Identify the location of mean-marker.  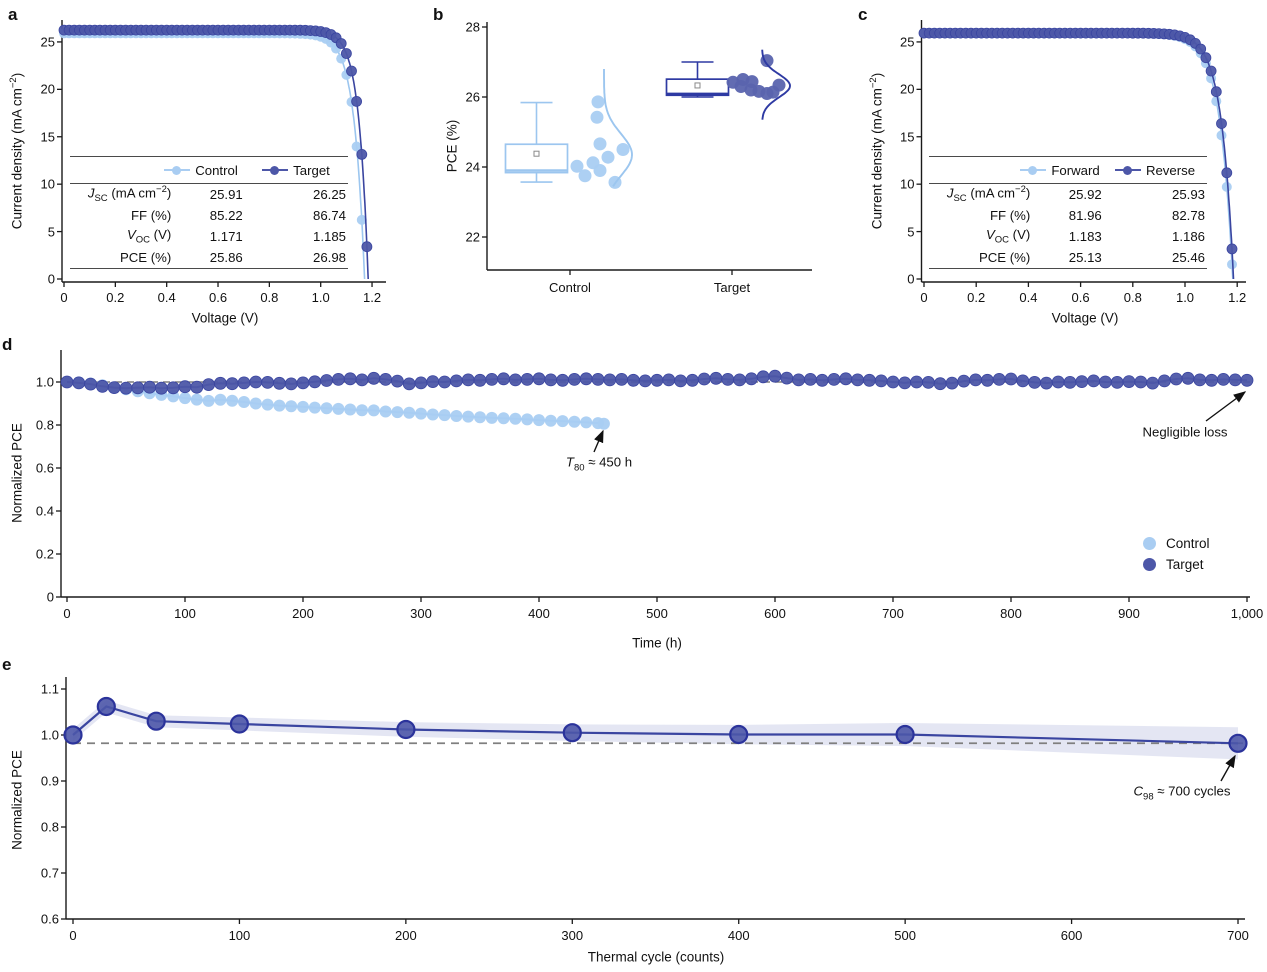
(697, 85).